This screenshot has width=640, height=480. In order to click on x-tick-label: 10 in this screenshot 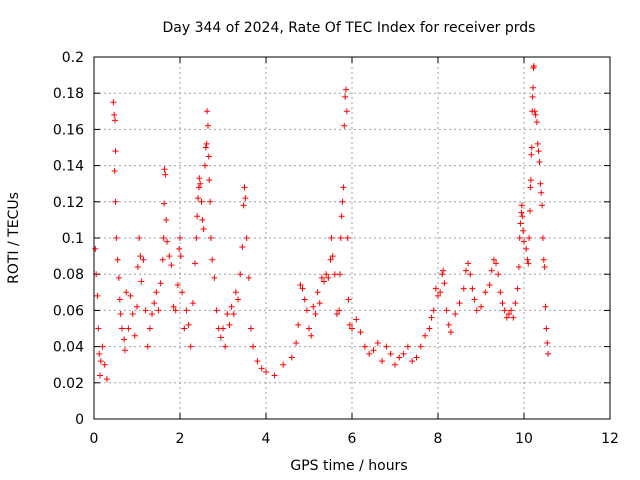, I will do `click(524, 439)`.